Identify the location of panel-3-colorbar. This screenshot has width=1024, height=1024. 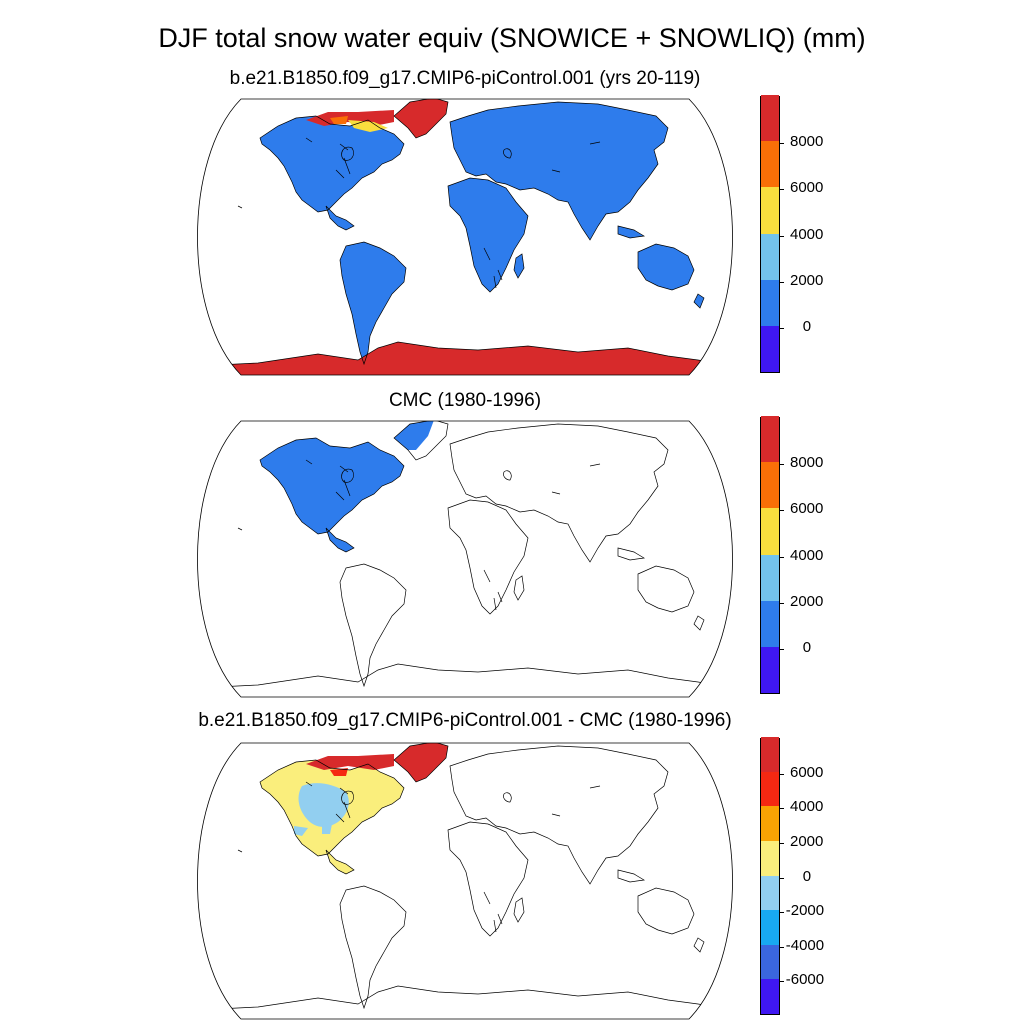
(772, 875).